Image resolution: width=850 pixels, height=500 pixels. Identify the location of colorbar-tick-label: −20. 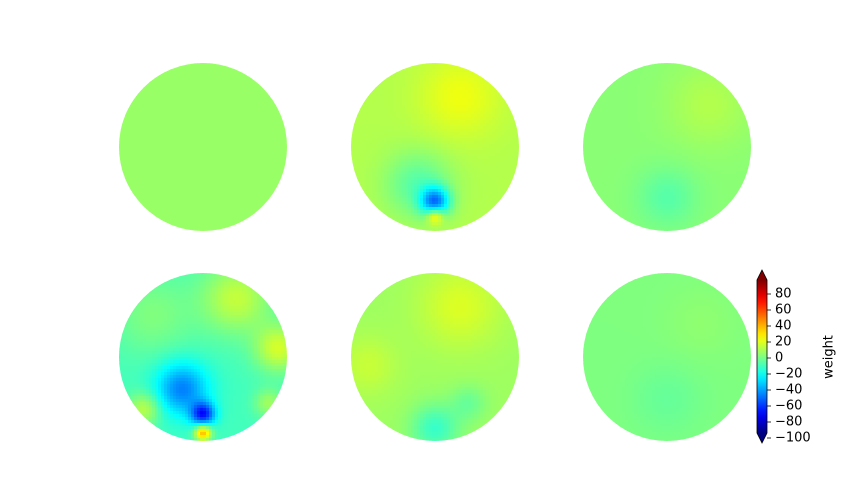
(788, 374).